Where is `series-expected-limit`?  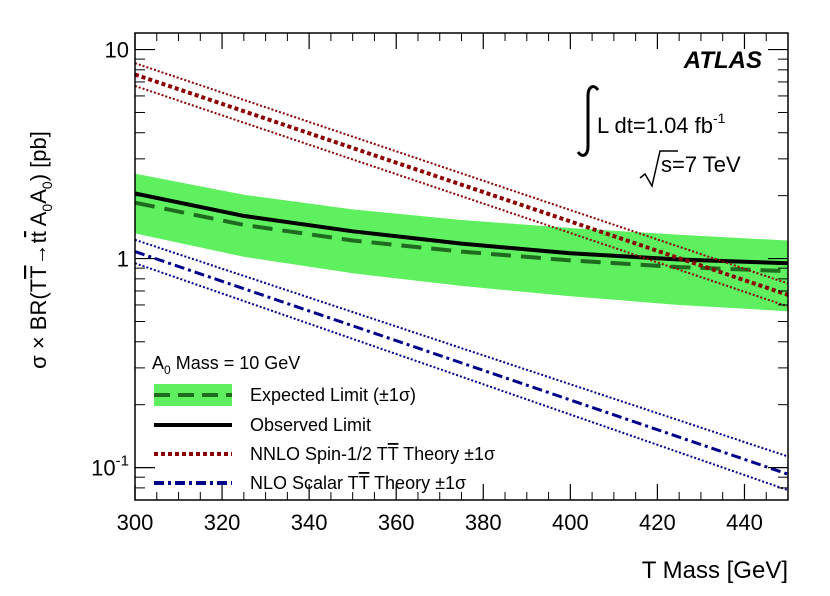 series-expected-limit is located at coordinates (461, 237).